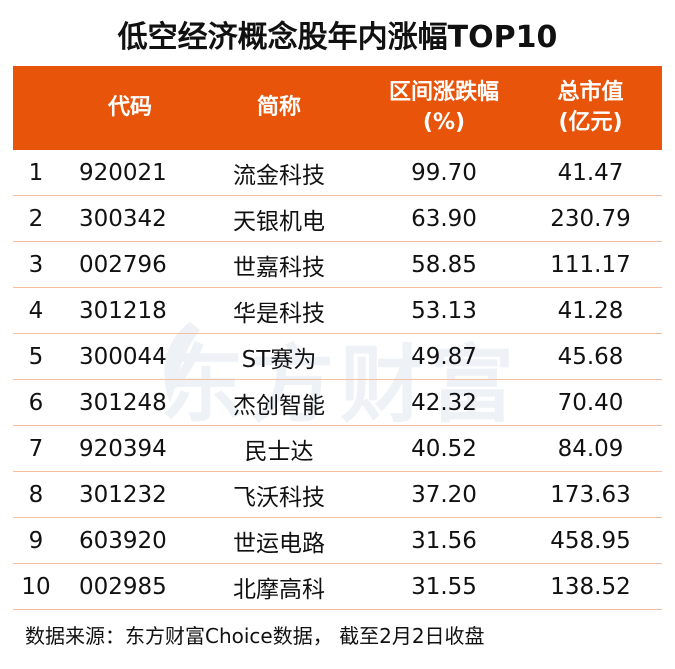 This screenshot has width=675, height=669. Describe the element at coordinates (337, 173) in the screenshot. I see `table-row: 1 920021 流金科技 99.70 41.47` at that location.